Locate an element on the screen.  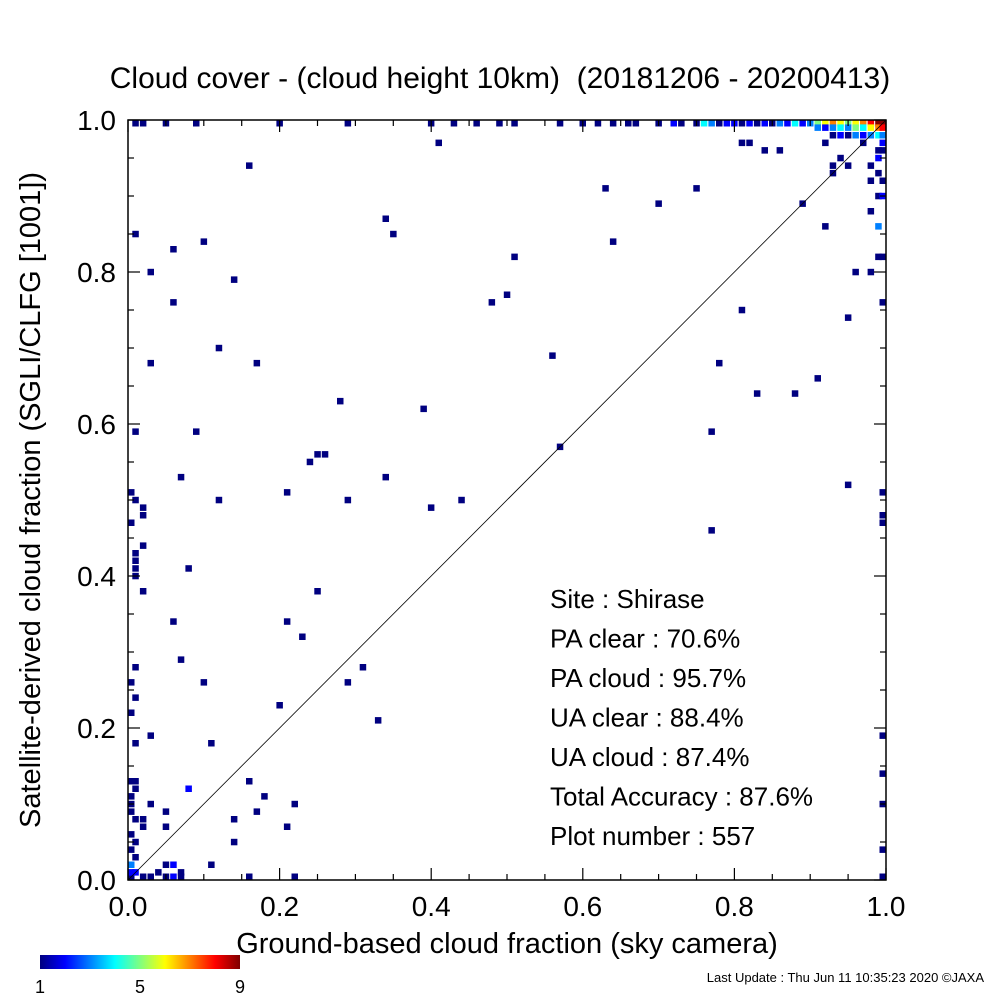
colorbar-tick-labels: 1 5 9 is located at coordinates (140, 987).